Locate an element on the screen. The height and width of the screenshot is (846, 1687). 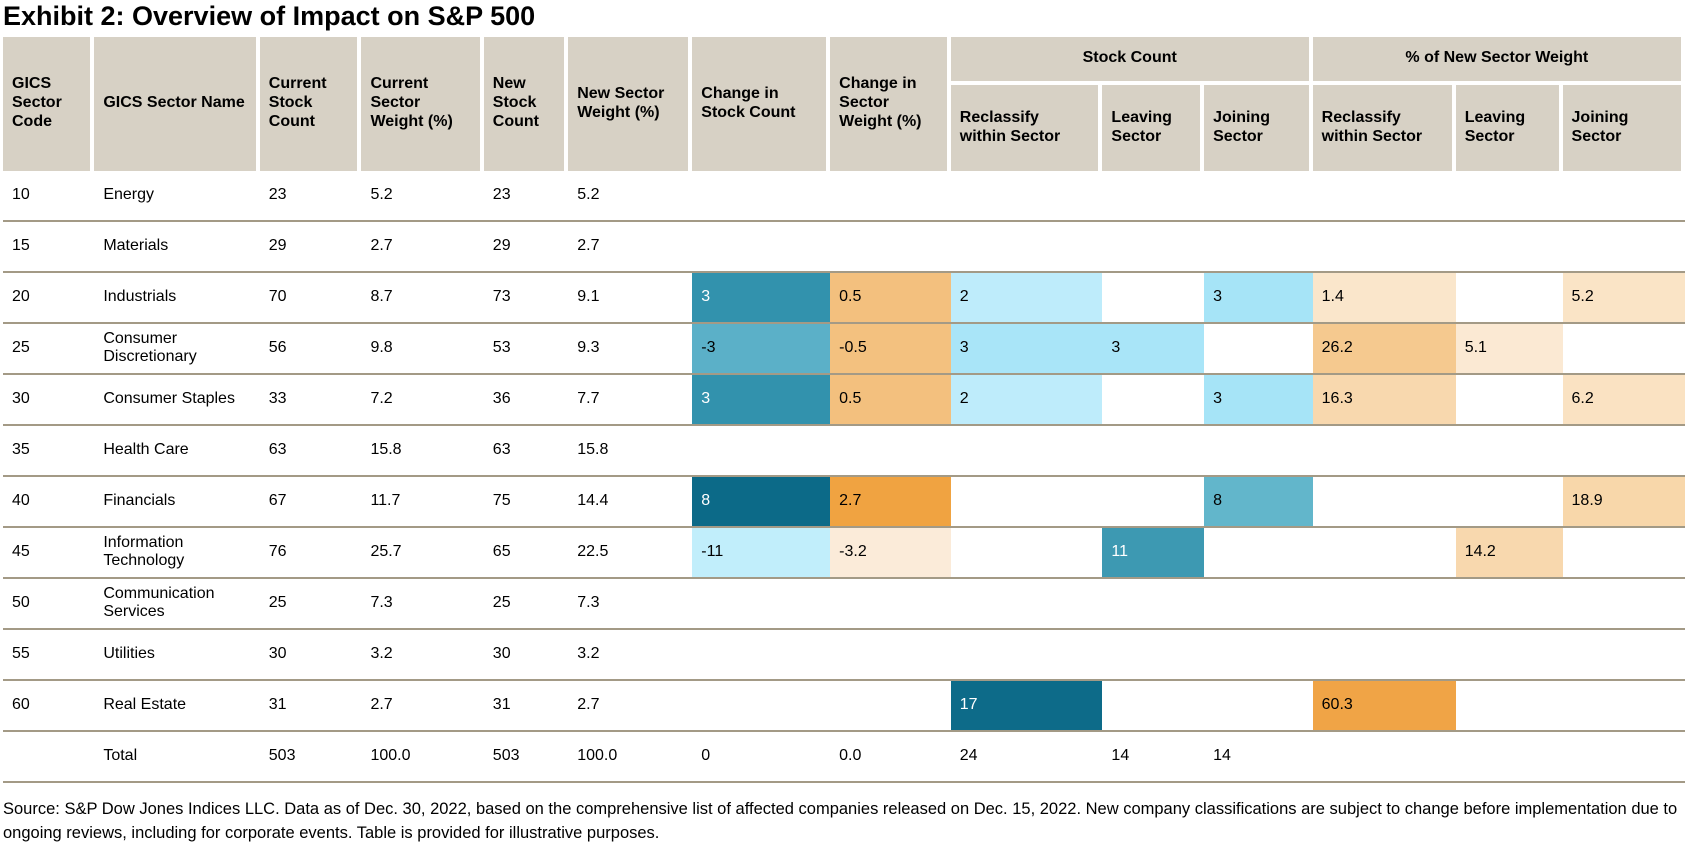
cell-name: Utilities is located at coordinates (177, 653).